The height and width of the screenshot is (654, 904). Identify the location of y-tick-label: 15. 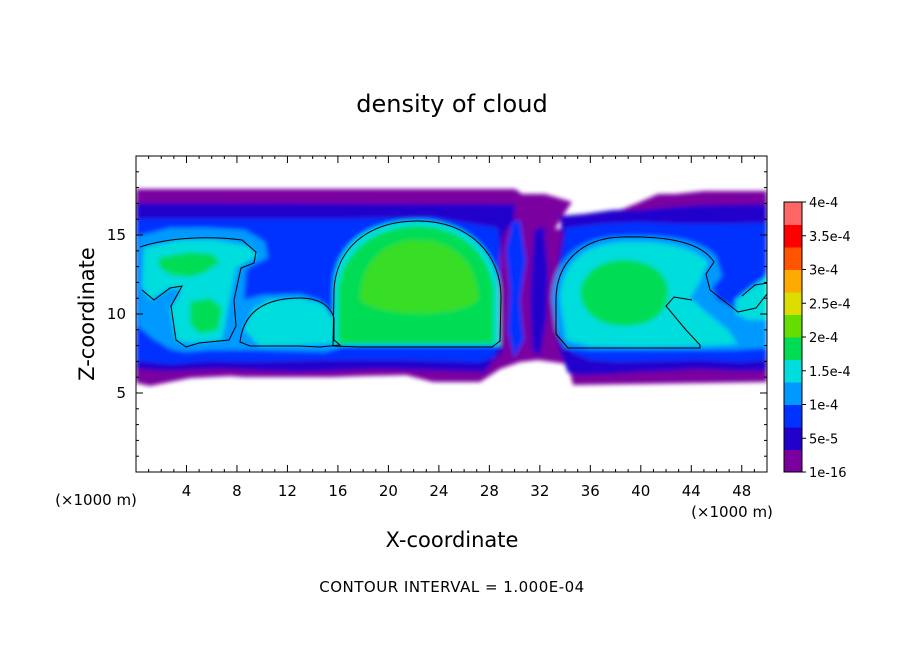
(116, 235).